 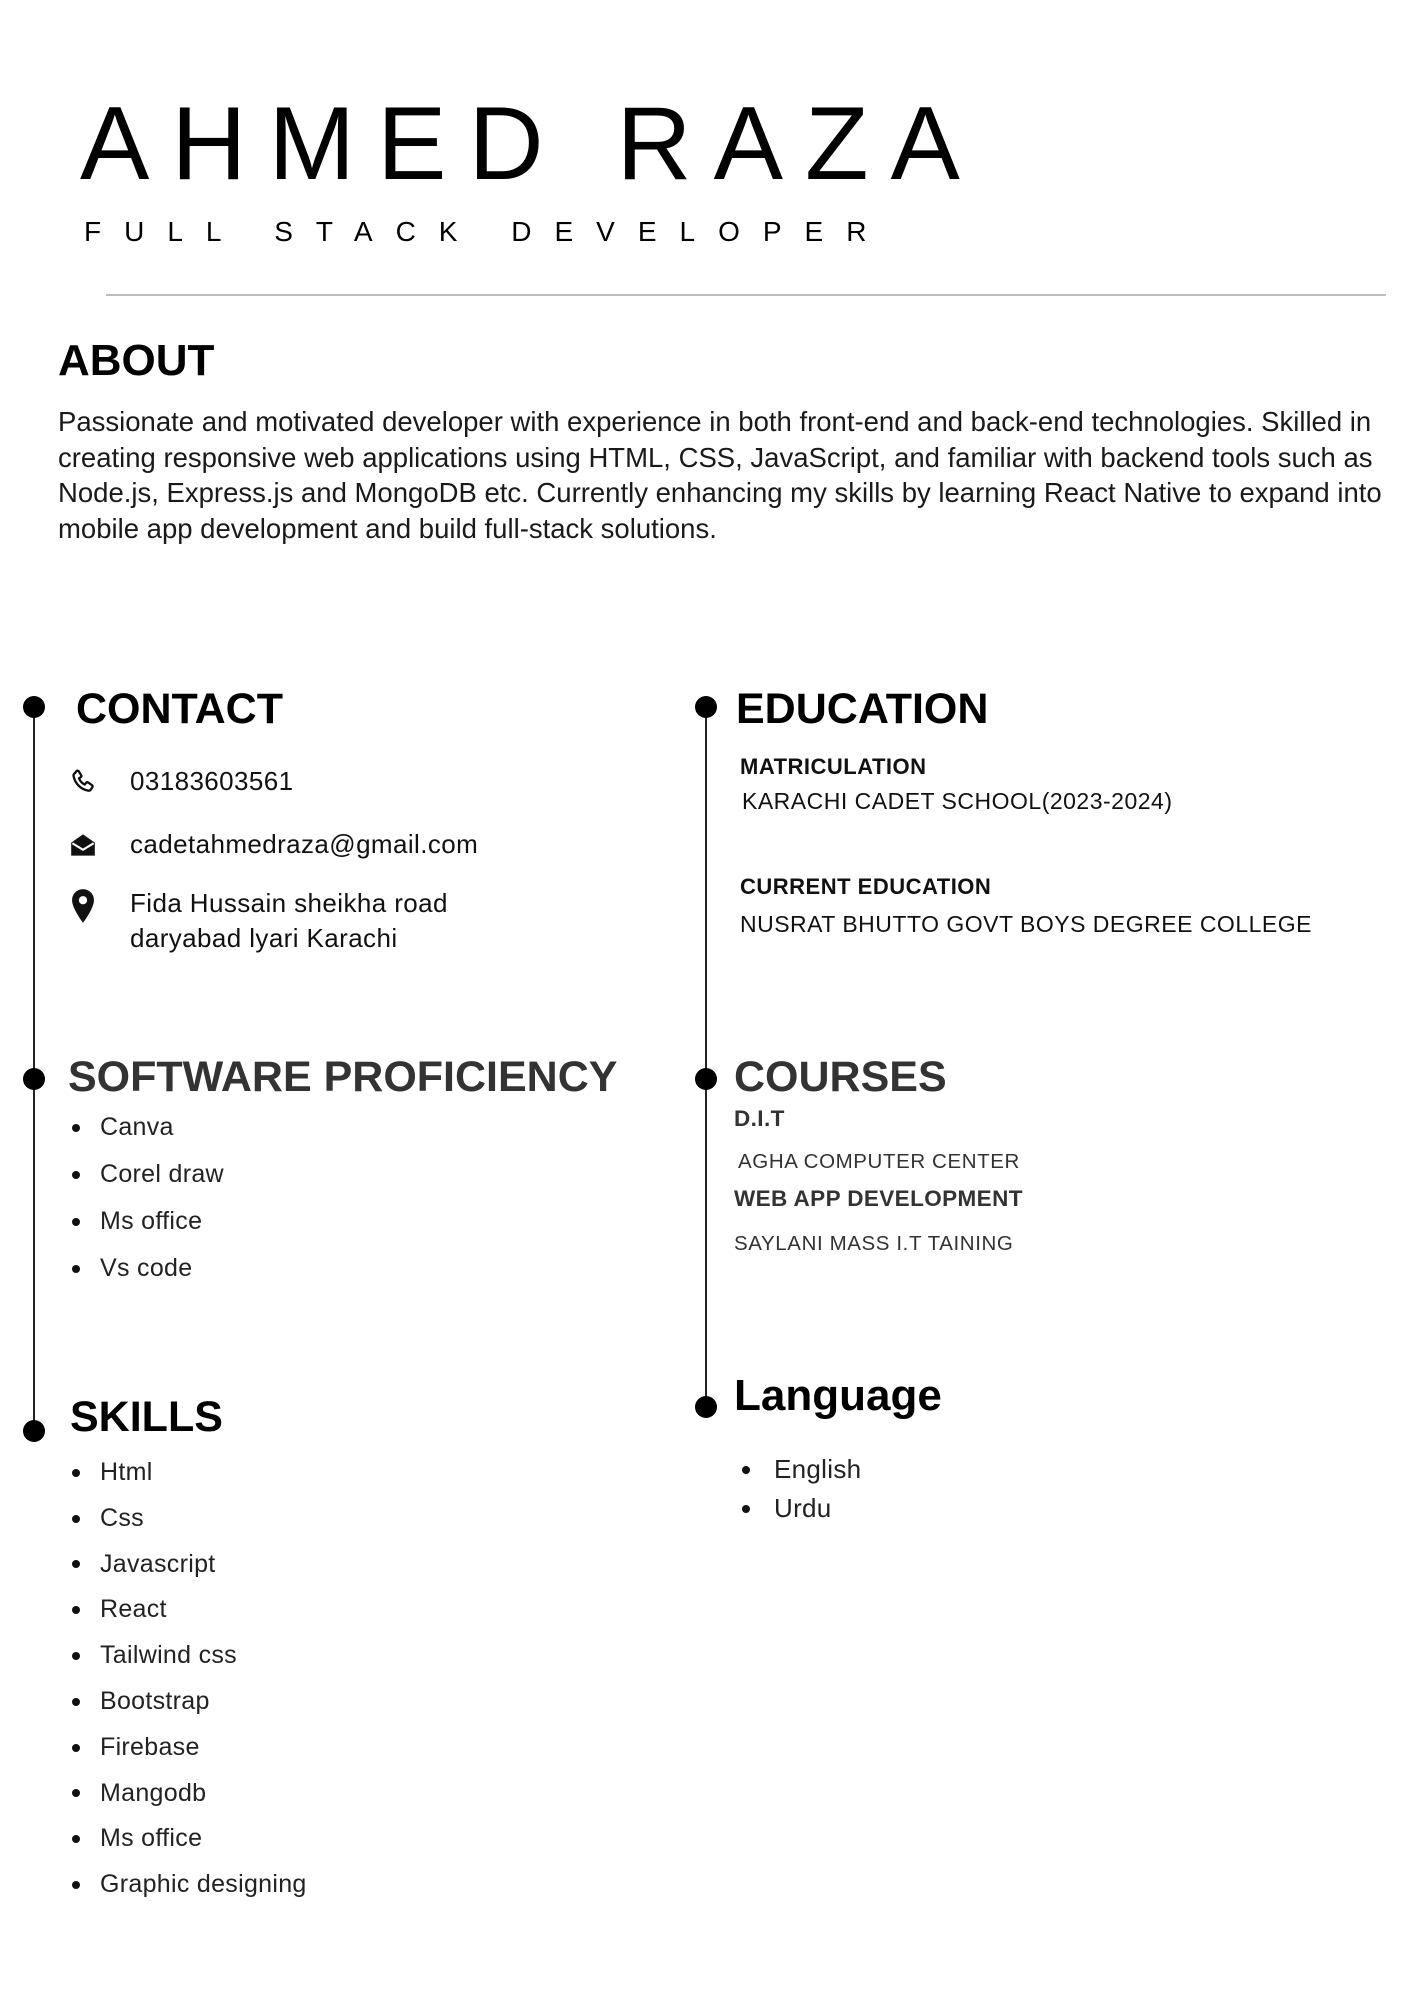 What do you see at coordinates (189, 1794) in the screenshot?
I see `list-item: Mangodb` at bounding box center [189, 1794].